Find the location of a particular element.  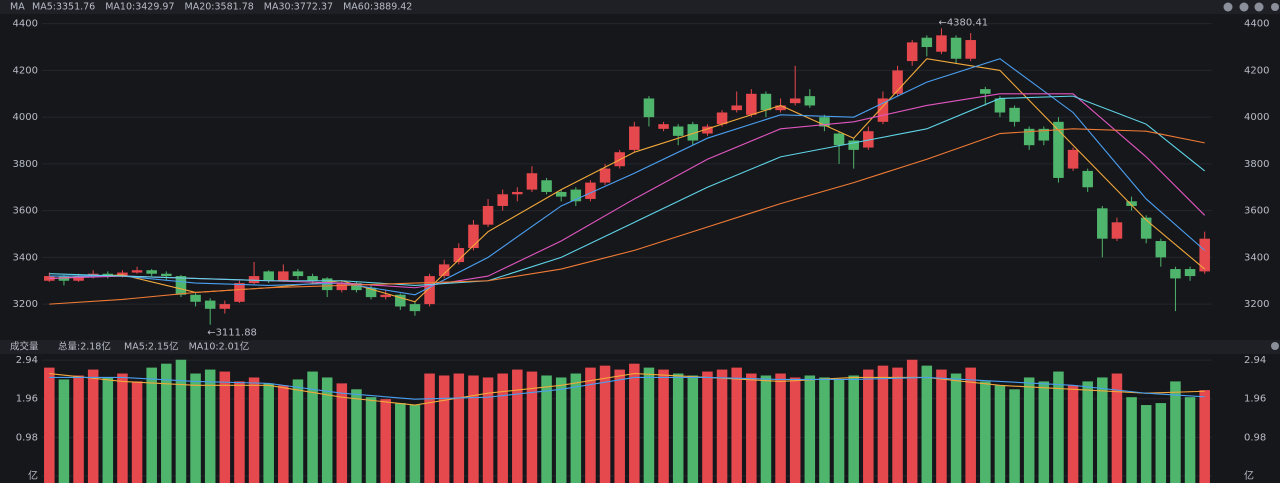

ma-line is located at coordinates (627, 389).